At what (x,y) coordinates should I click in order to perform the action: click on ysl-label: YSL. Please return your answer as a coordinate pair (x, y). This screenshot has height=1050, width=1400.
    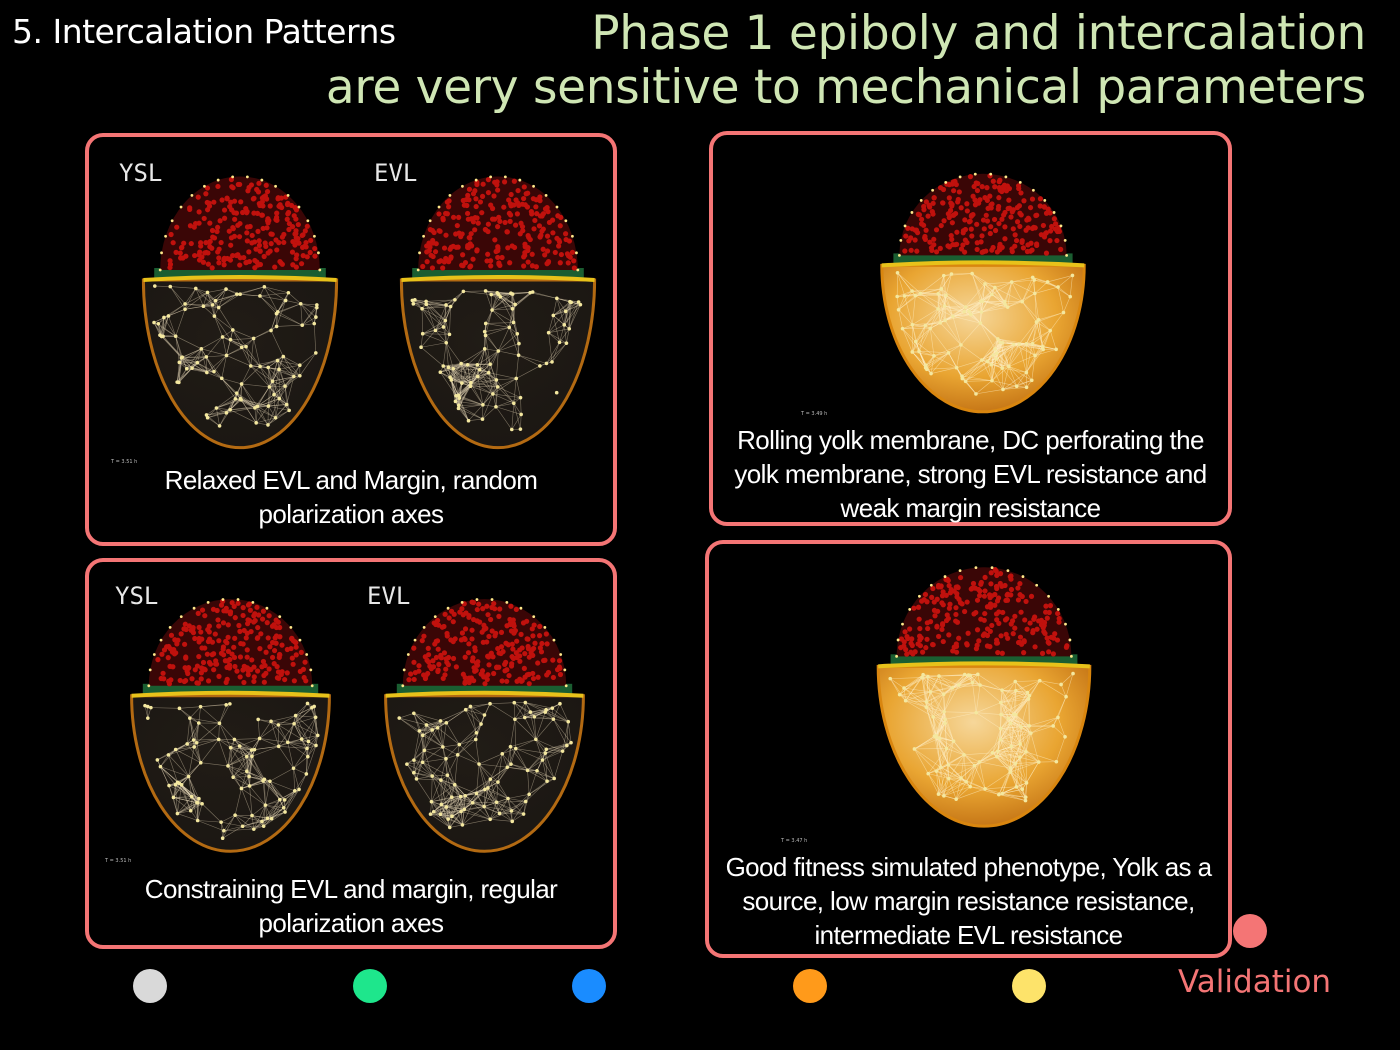
    Looking at the image, I should click on (141, 173).